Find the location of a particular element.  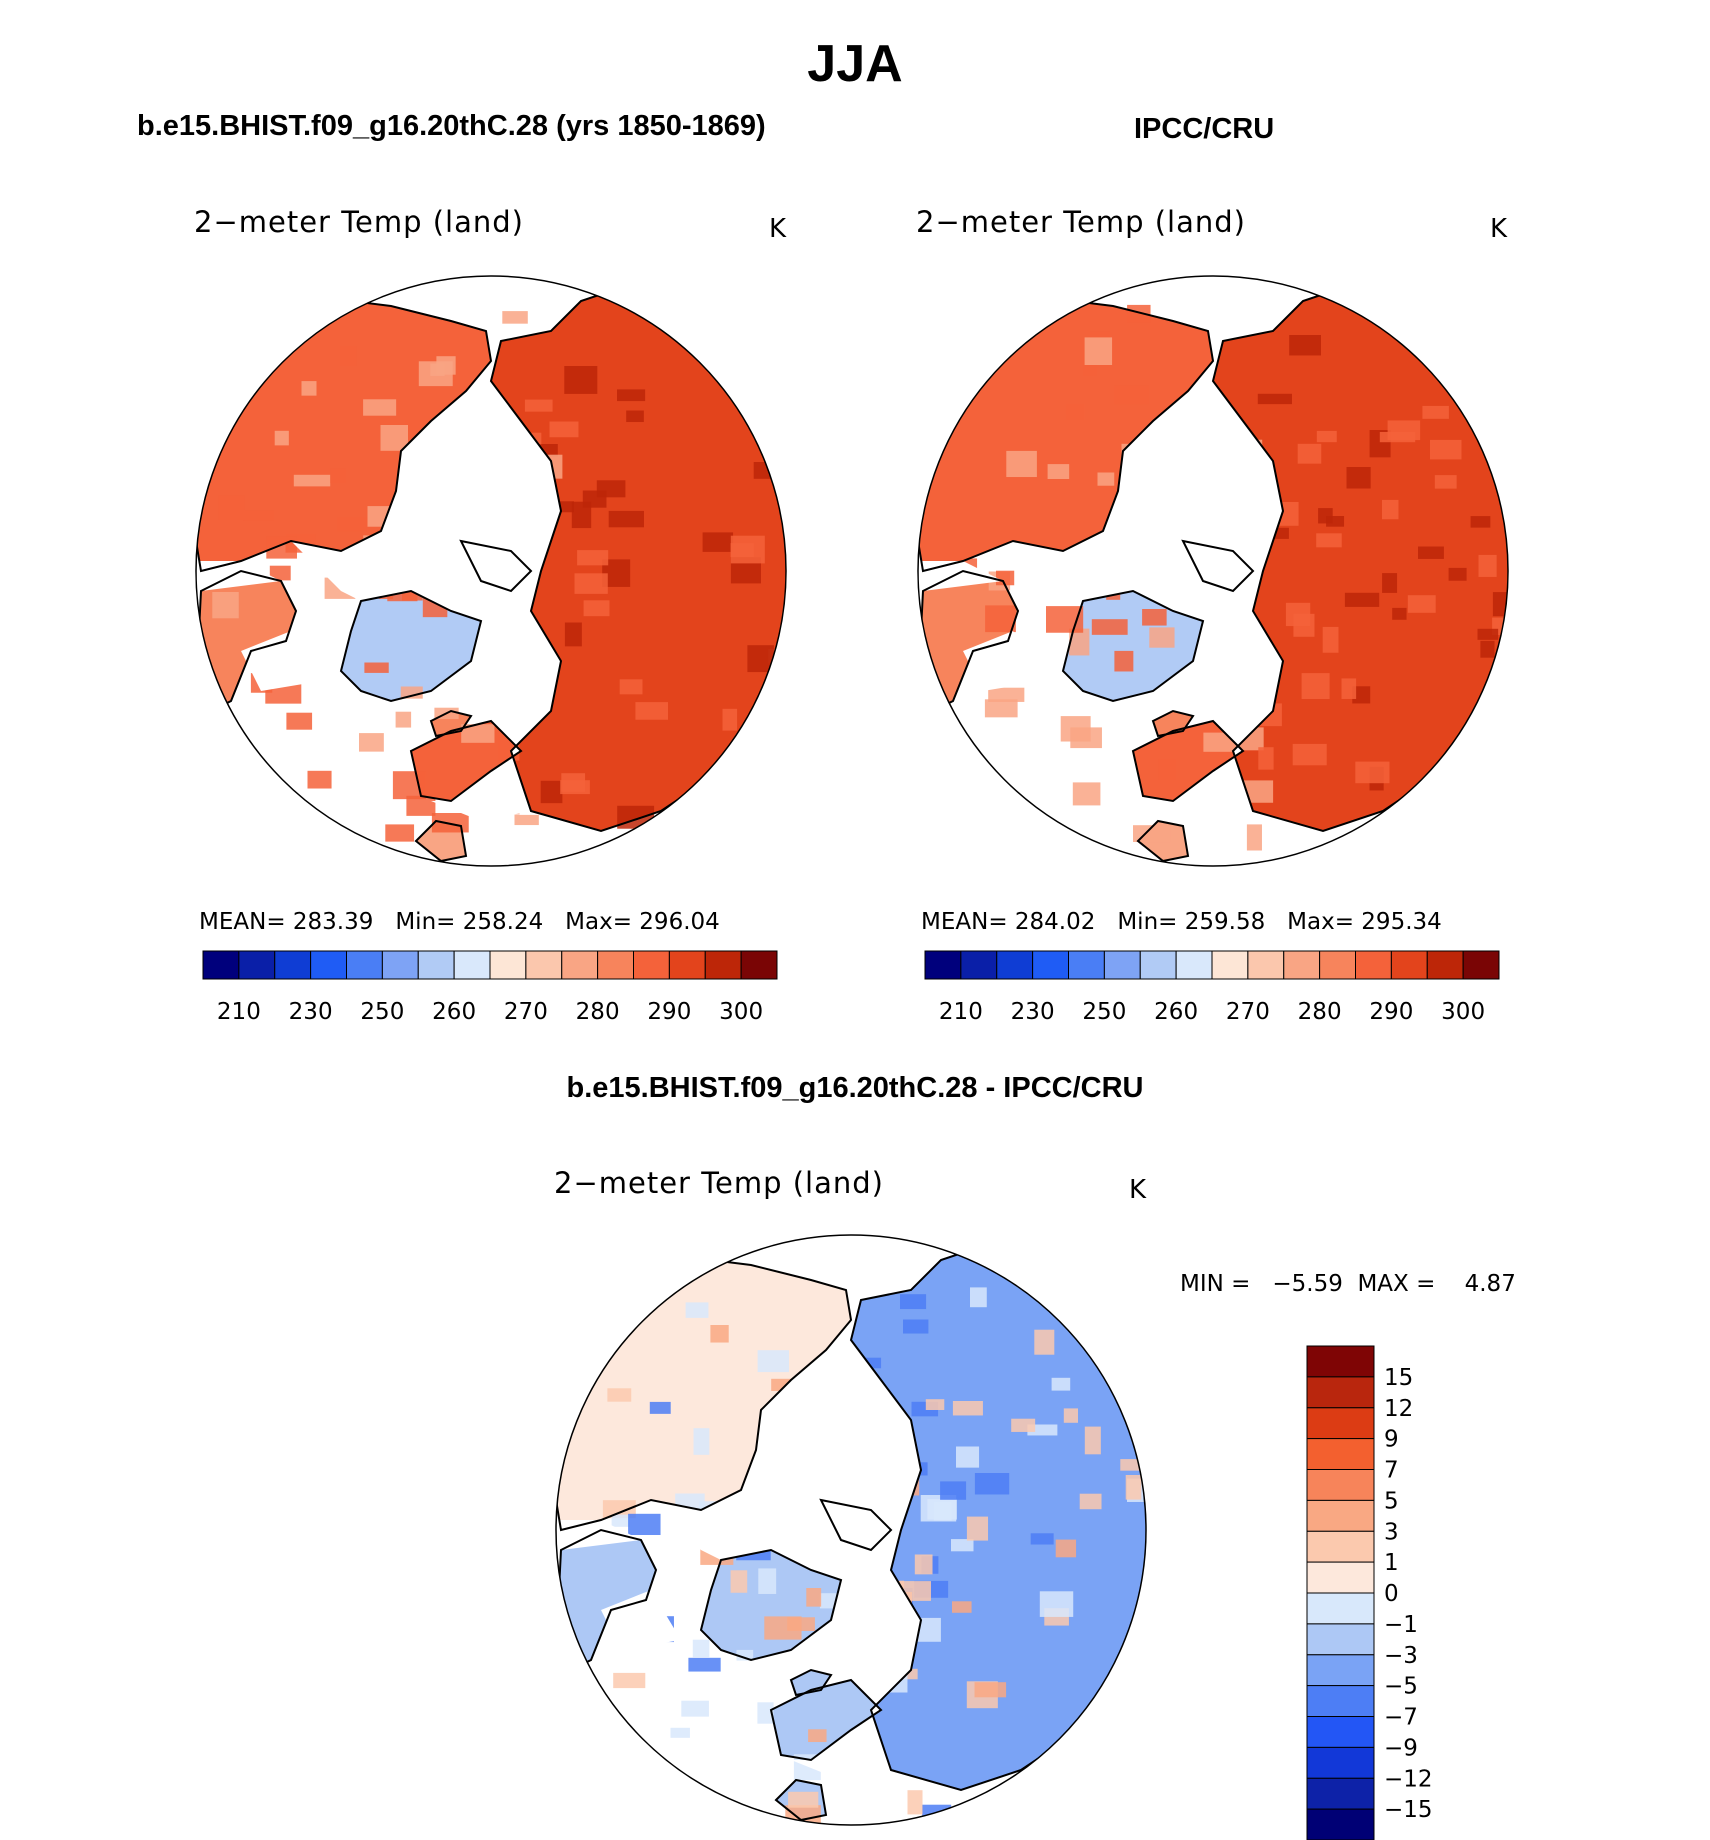

hudson-bay is located at coordinates (618, 1585).